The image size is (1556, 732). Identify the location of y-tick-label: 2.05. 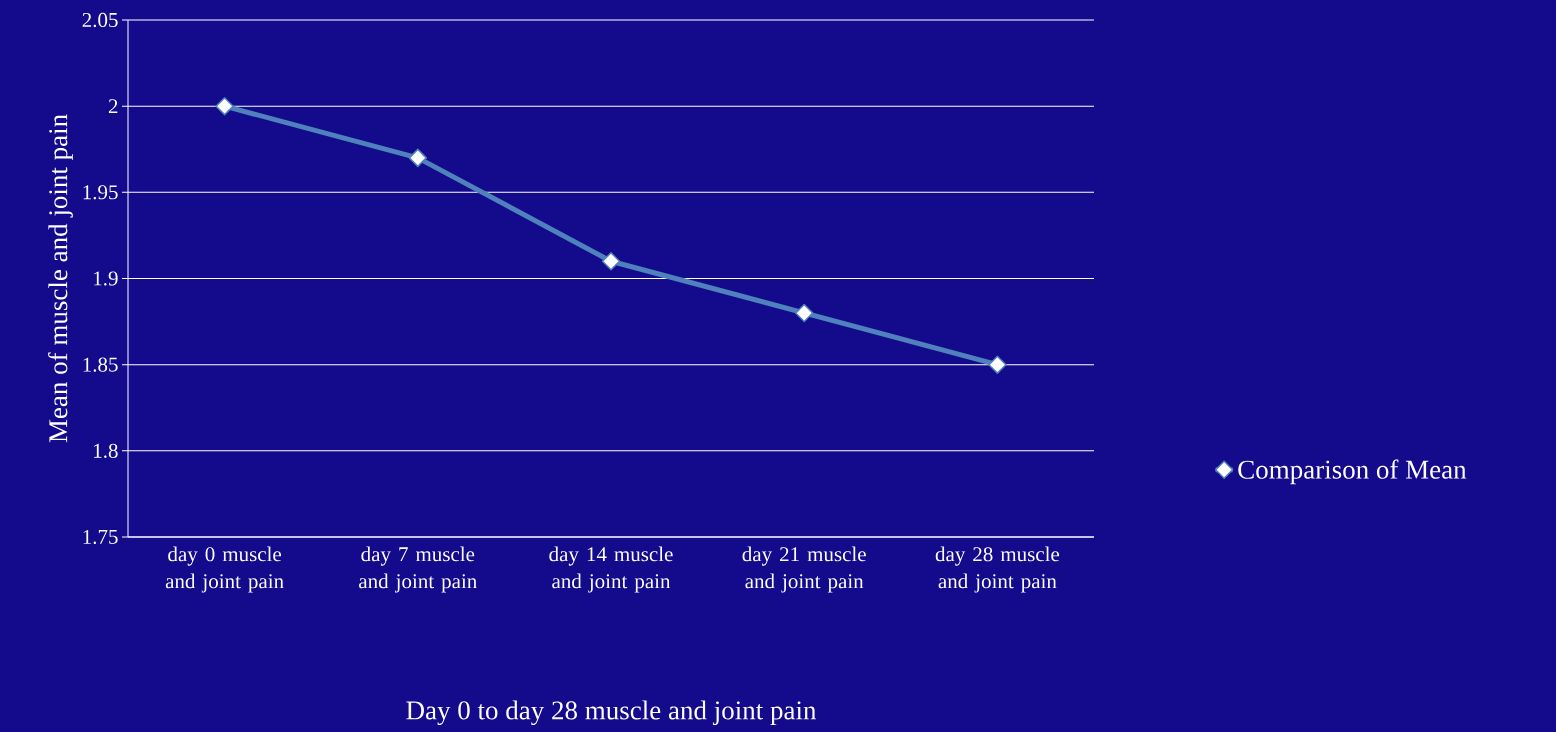
(100, 20).